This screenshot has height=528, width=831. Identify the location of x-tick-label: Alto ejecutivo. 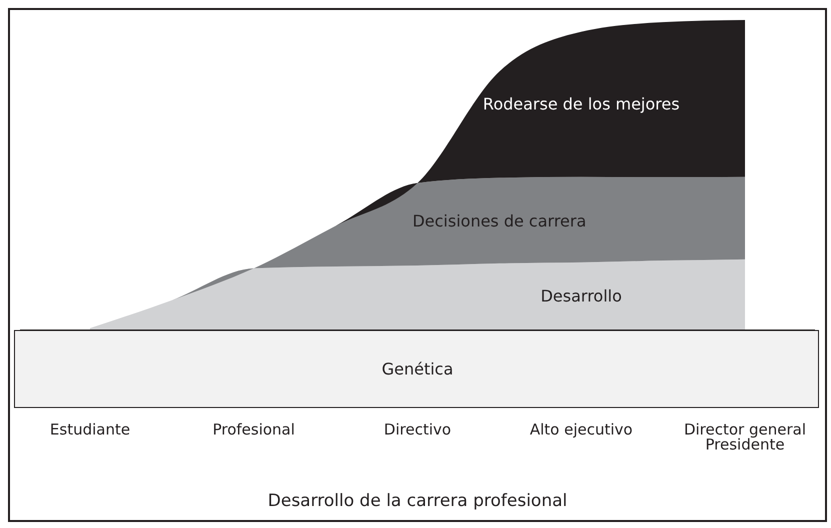
(581, 429).